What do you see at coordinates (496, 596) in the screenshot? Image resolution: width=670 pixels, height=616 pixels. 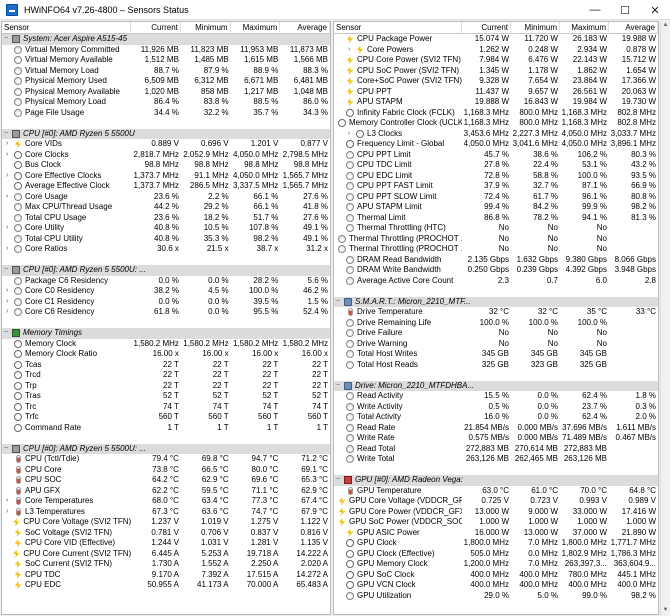 I see `sensor-row: GPU Utilization 29.0 % 5.0 % 99.0 % 98.2 %` at bounding box center [496, 596].